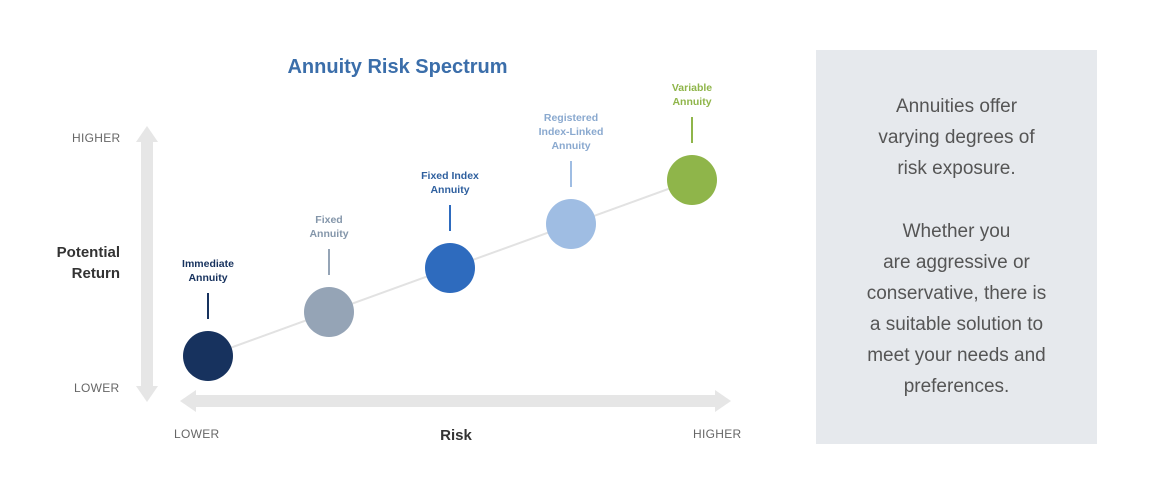 This screenshot has width=1153, height=486. I want to click on x-axis-label: Risk, so click(456, 435).